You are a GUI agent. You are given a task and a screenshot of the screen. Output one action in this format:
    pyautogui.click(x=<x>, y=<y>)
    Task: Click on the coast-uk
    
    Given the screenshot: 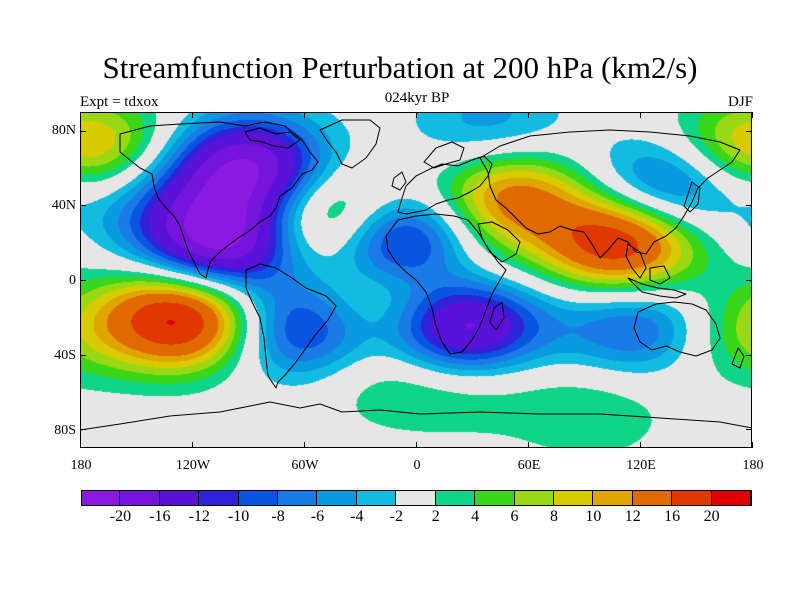 What is the action you would take?
    pyautogui.click(x=399, y=181)
    